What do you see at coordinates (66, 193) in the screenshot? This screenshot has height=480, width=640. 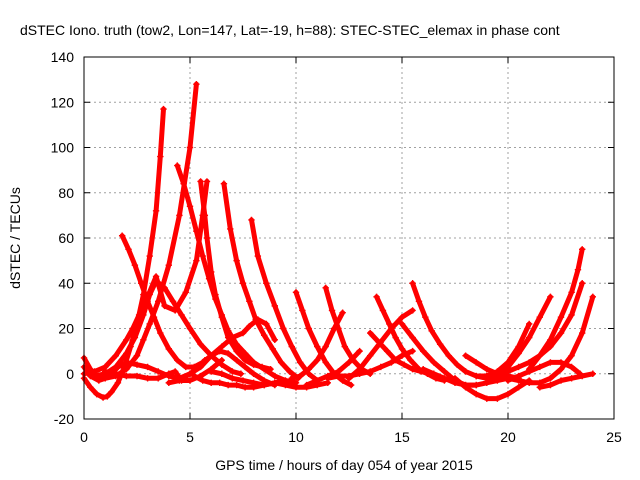 I see `y-tick-label: 80` at bounding box center [66, 193].